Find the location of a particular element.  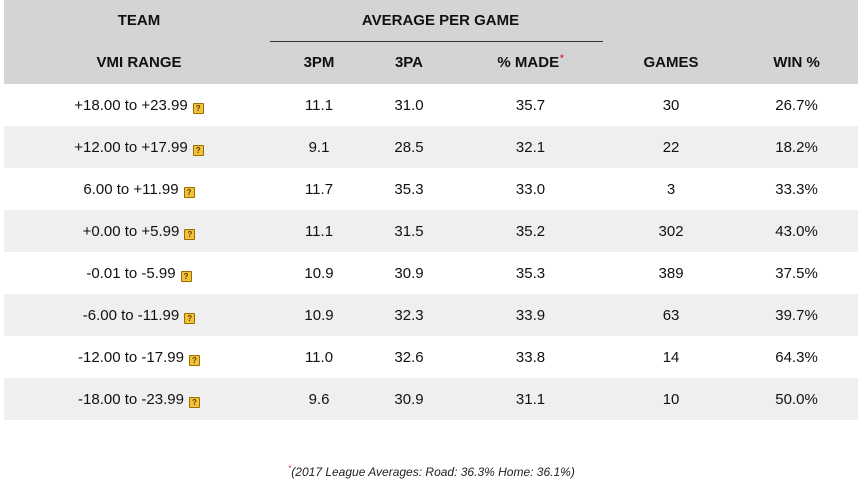

games-cell: 30 is located at coordinates (671, 105).